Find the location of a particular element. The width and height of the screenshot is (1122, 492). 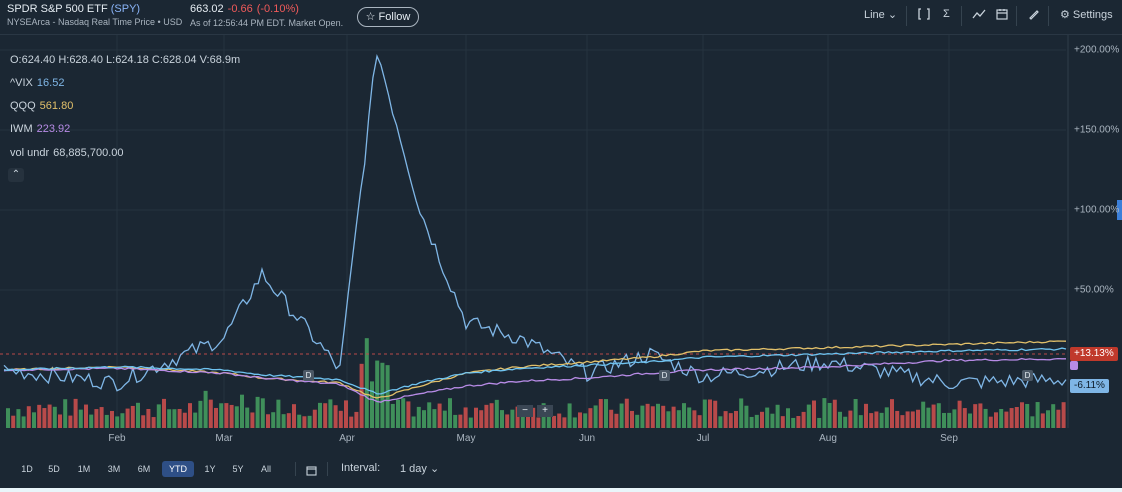

range-6m: 6M is located at coordinates (144, 469).